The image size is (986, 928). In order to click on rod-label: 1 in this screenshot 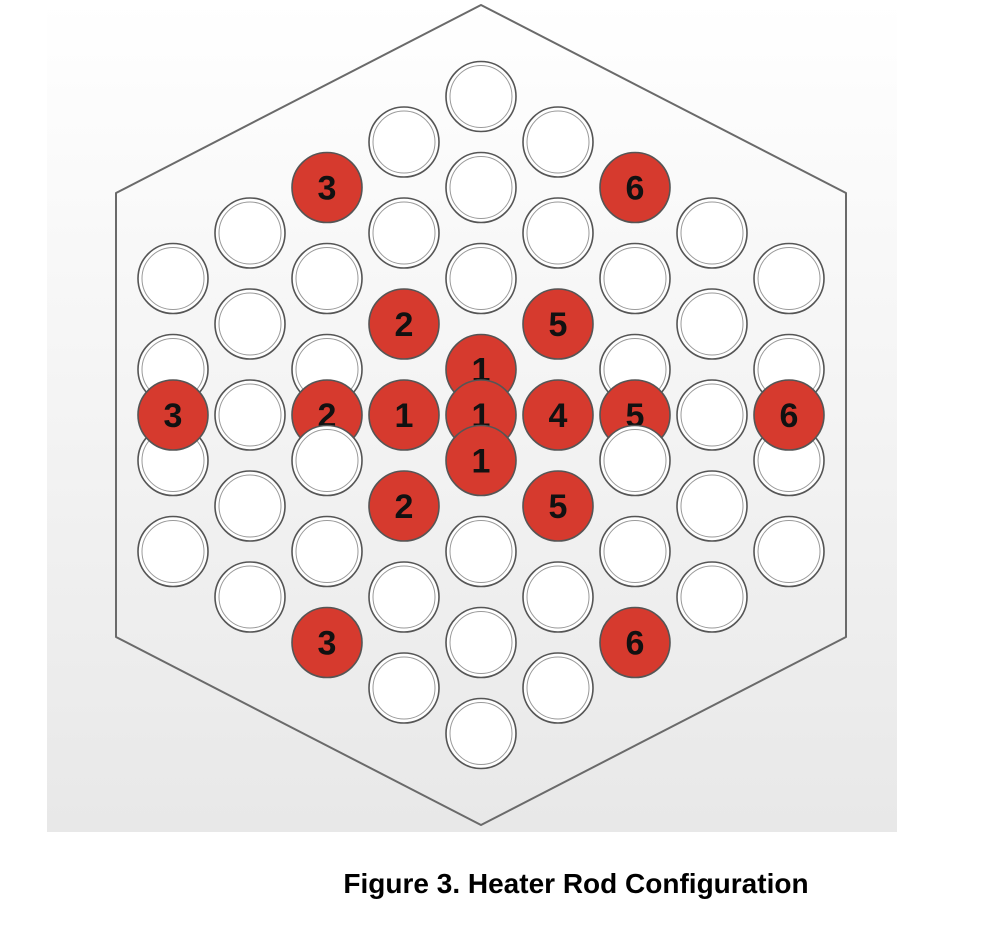, I will do `click(481, 462)`.